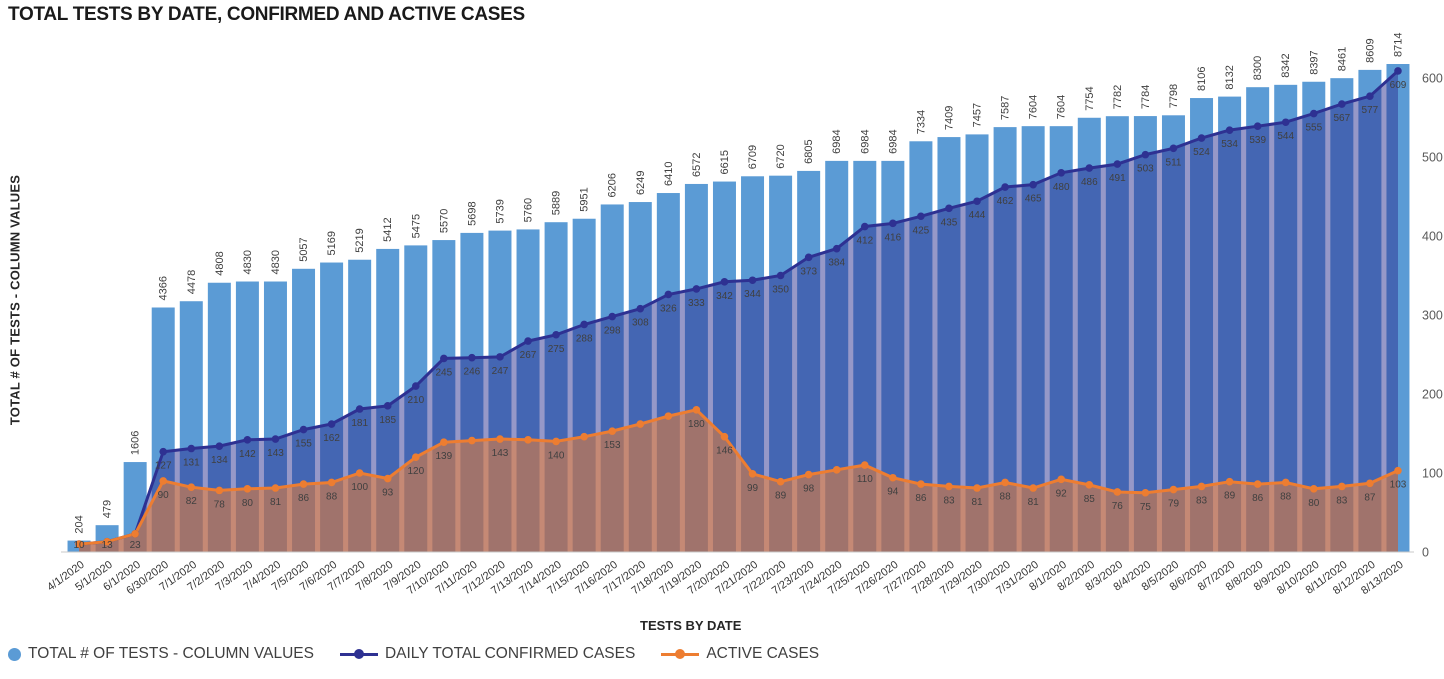  Describe the element at coordinates (1370, 110) in the screenshot. I see `confirmed-value-label: 577` at that location.